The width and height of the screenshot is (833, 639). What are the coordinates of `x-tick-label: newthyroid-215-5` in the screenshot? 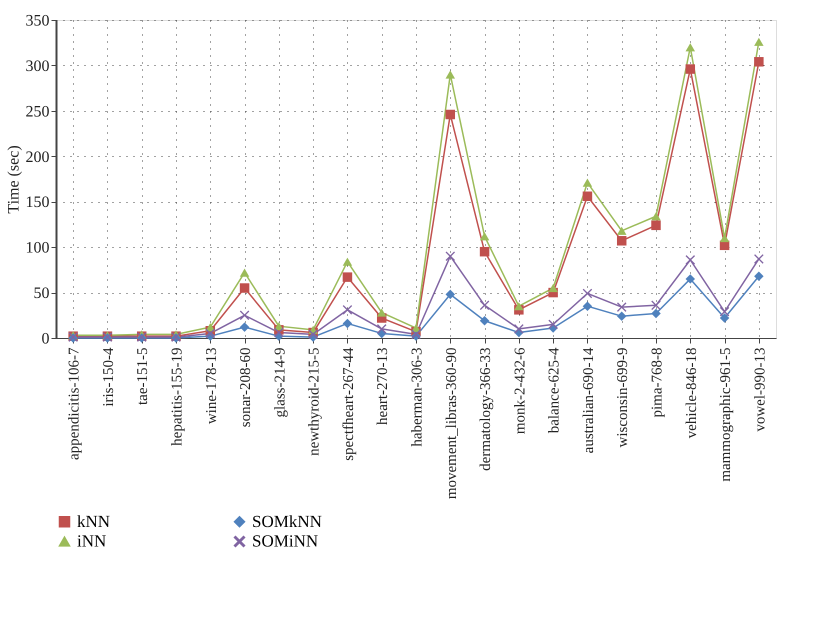 It's located at (314, 402).